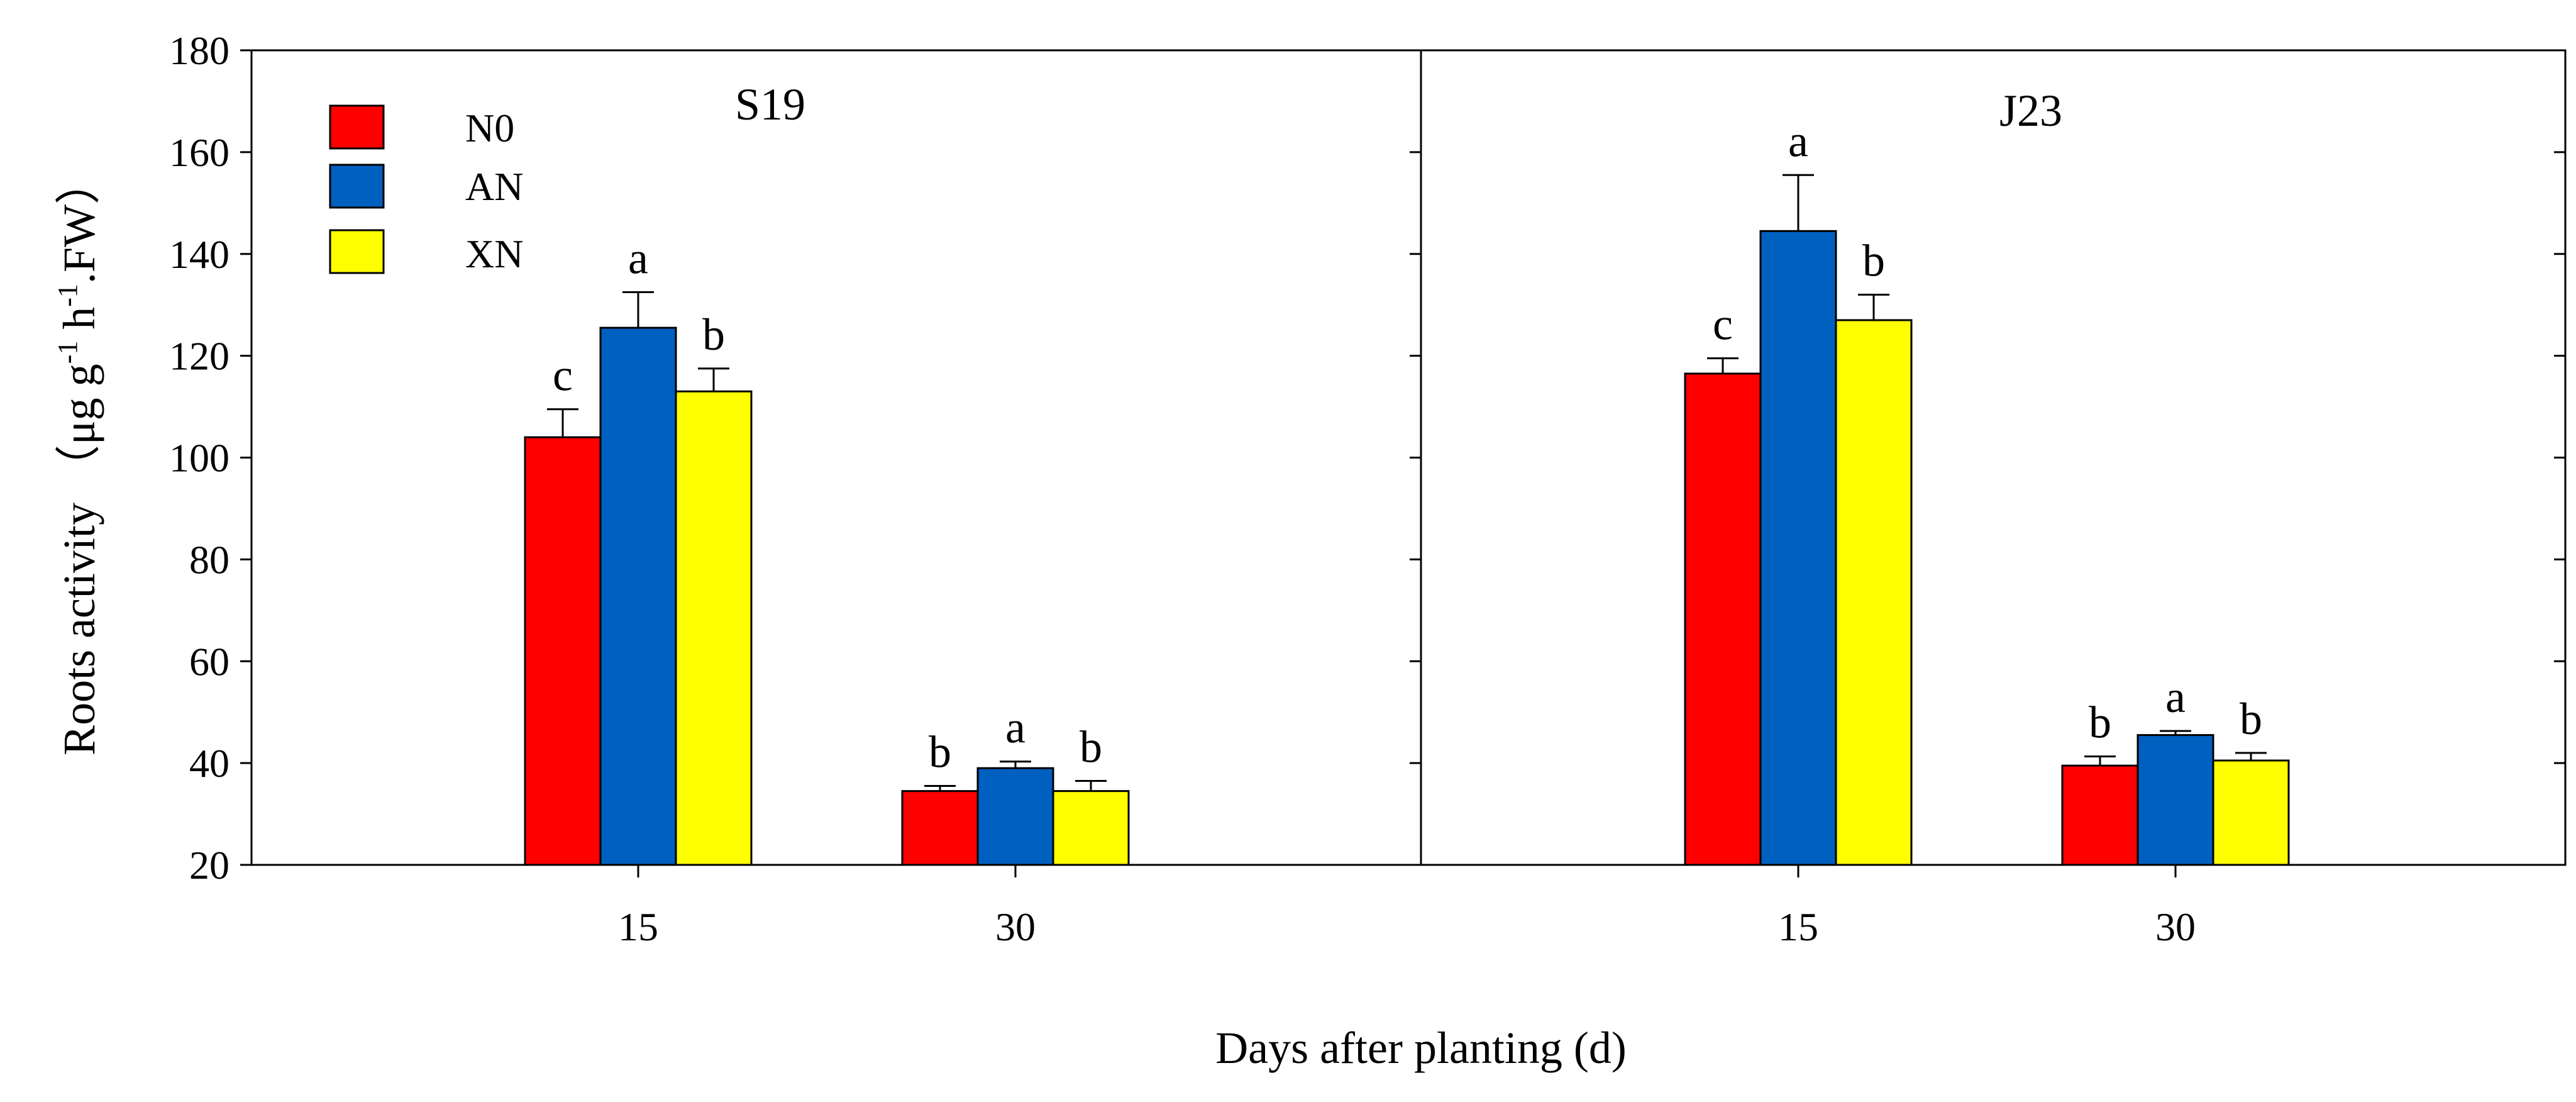  Describe the element at coordinates (79, 427) in the screenshot. I see `y-axis-title-unit-open: （μg g` at that location.